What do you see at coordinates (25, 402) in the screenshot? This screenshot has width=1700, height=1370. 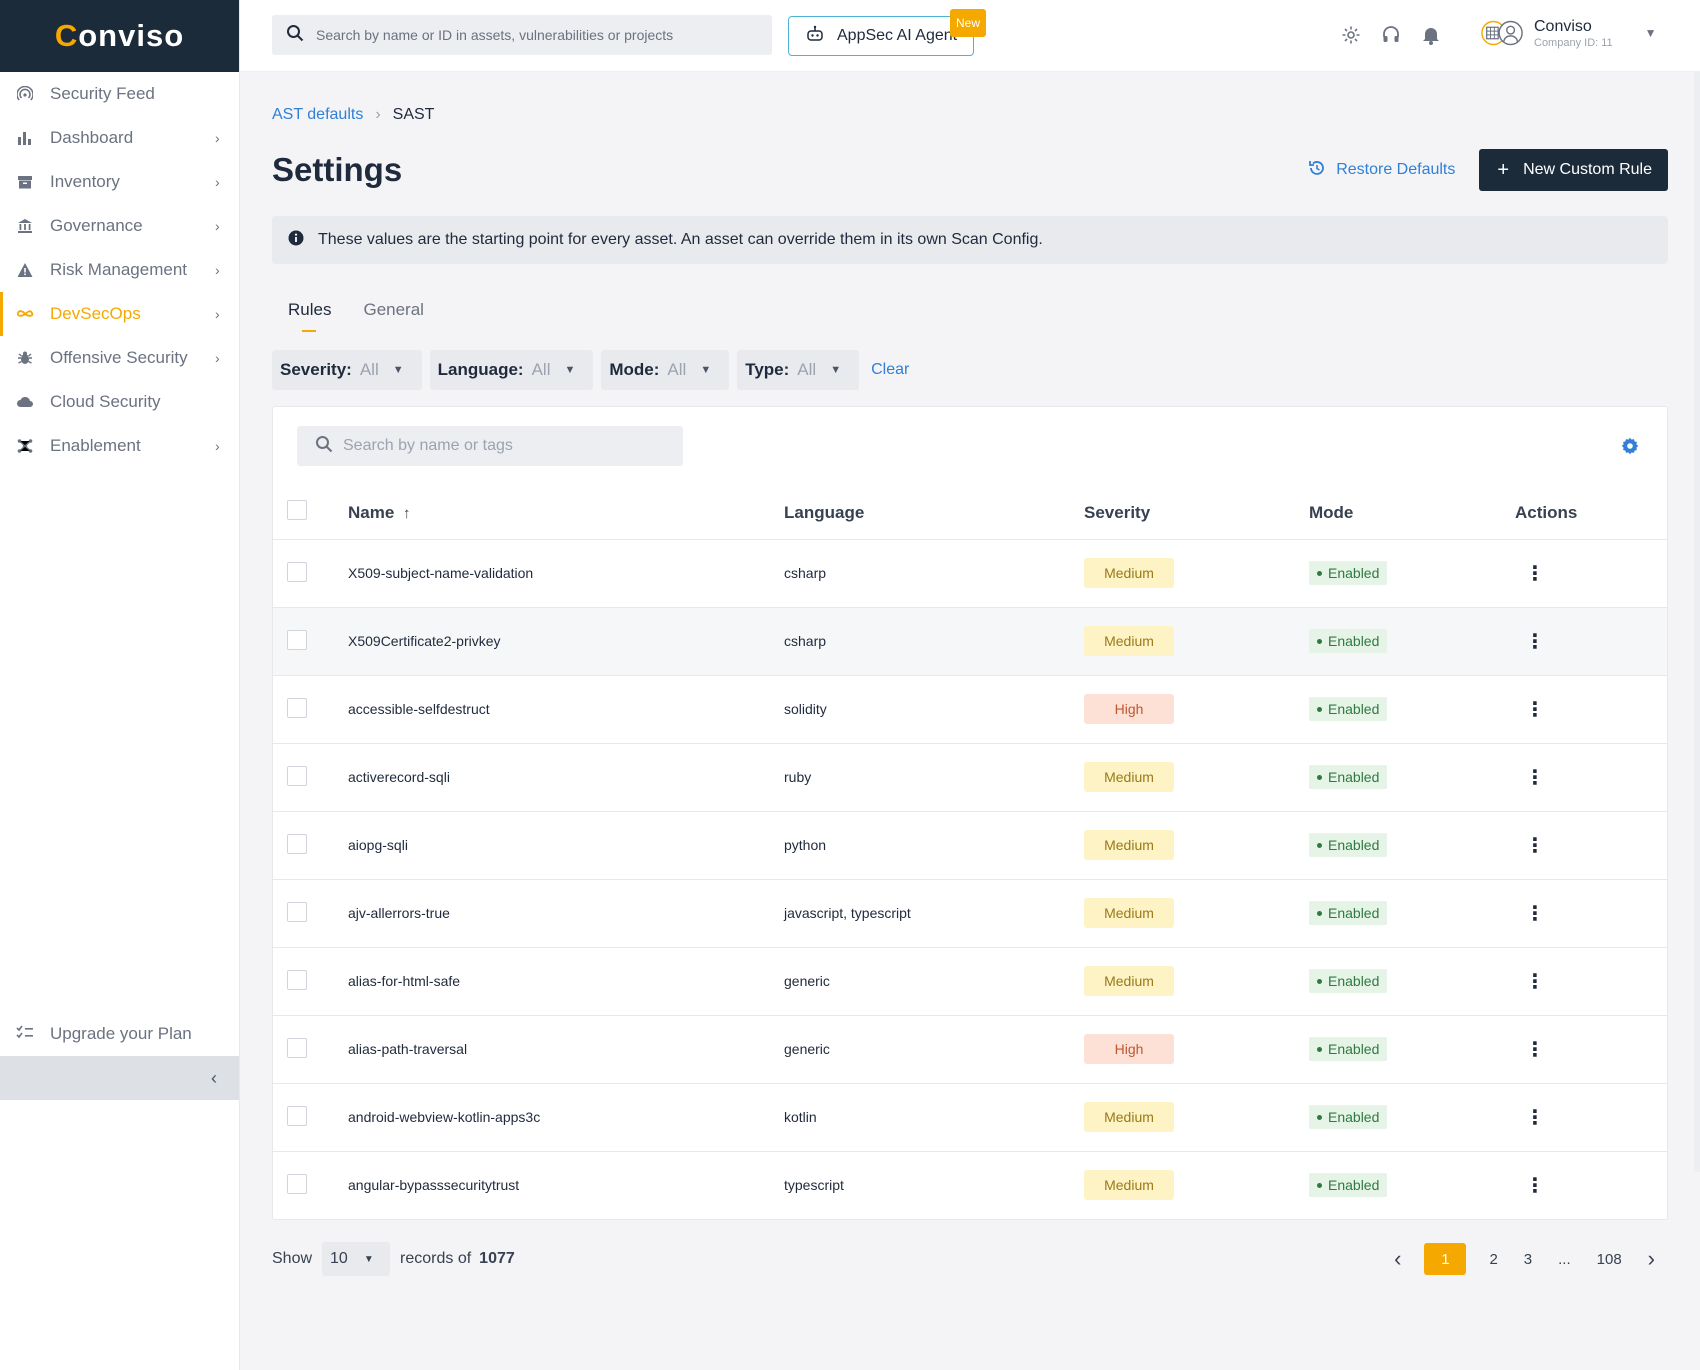 I see `cloud-icon` at bounding box center [25, 402].